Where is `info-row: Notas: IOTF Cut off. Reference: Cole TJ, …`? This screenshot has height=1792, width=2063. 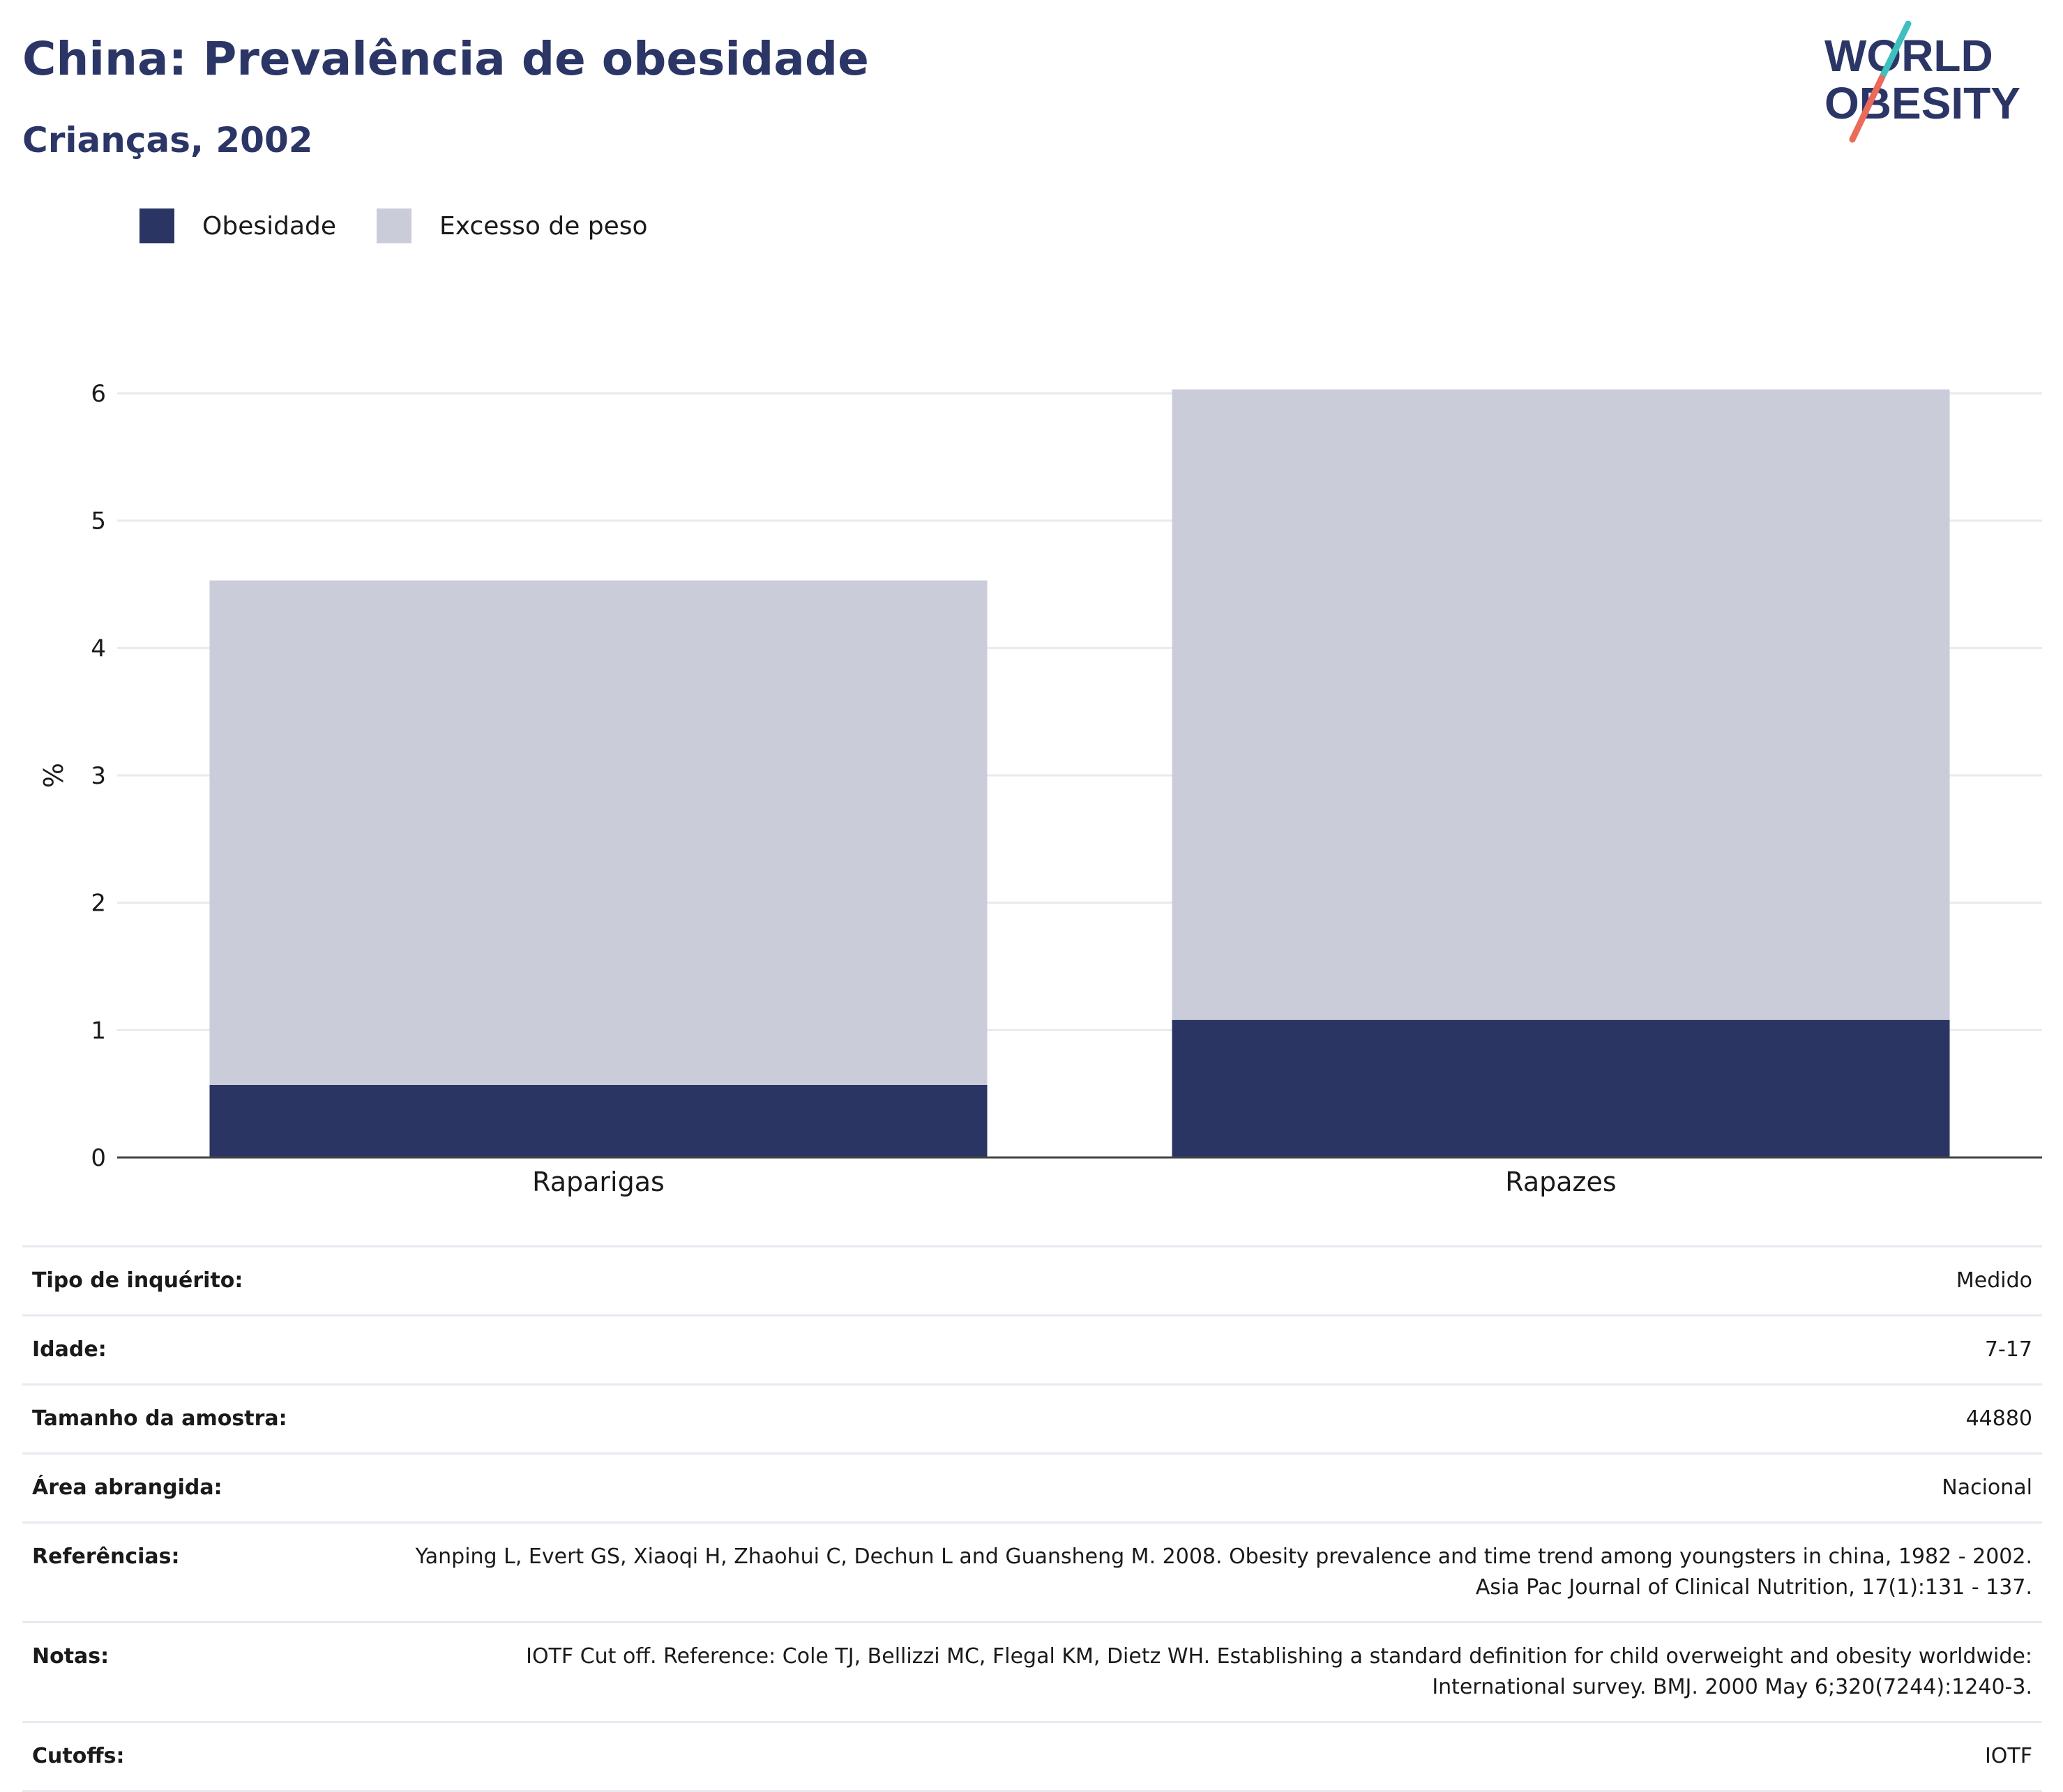 info-row: Notas: IOTF Cut off. Reference: Cole TJ, … is located at coordinates (1032, 1672).